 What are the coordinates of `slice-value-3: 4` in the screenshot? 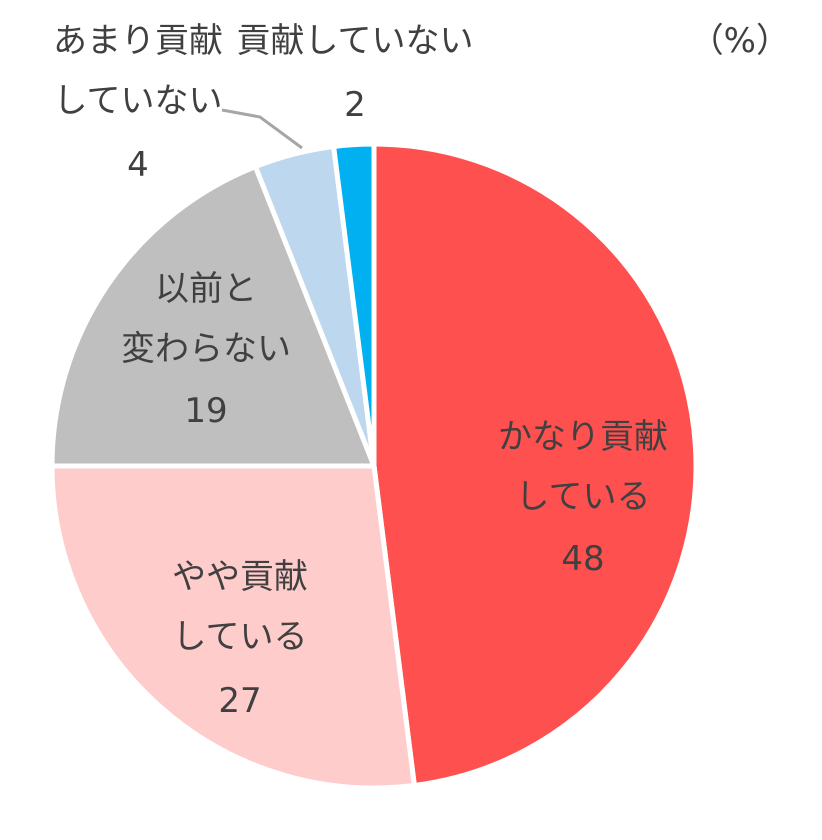 It's located at (138, 165).